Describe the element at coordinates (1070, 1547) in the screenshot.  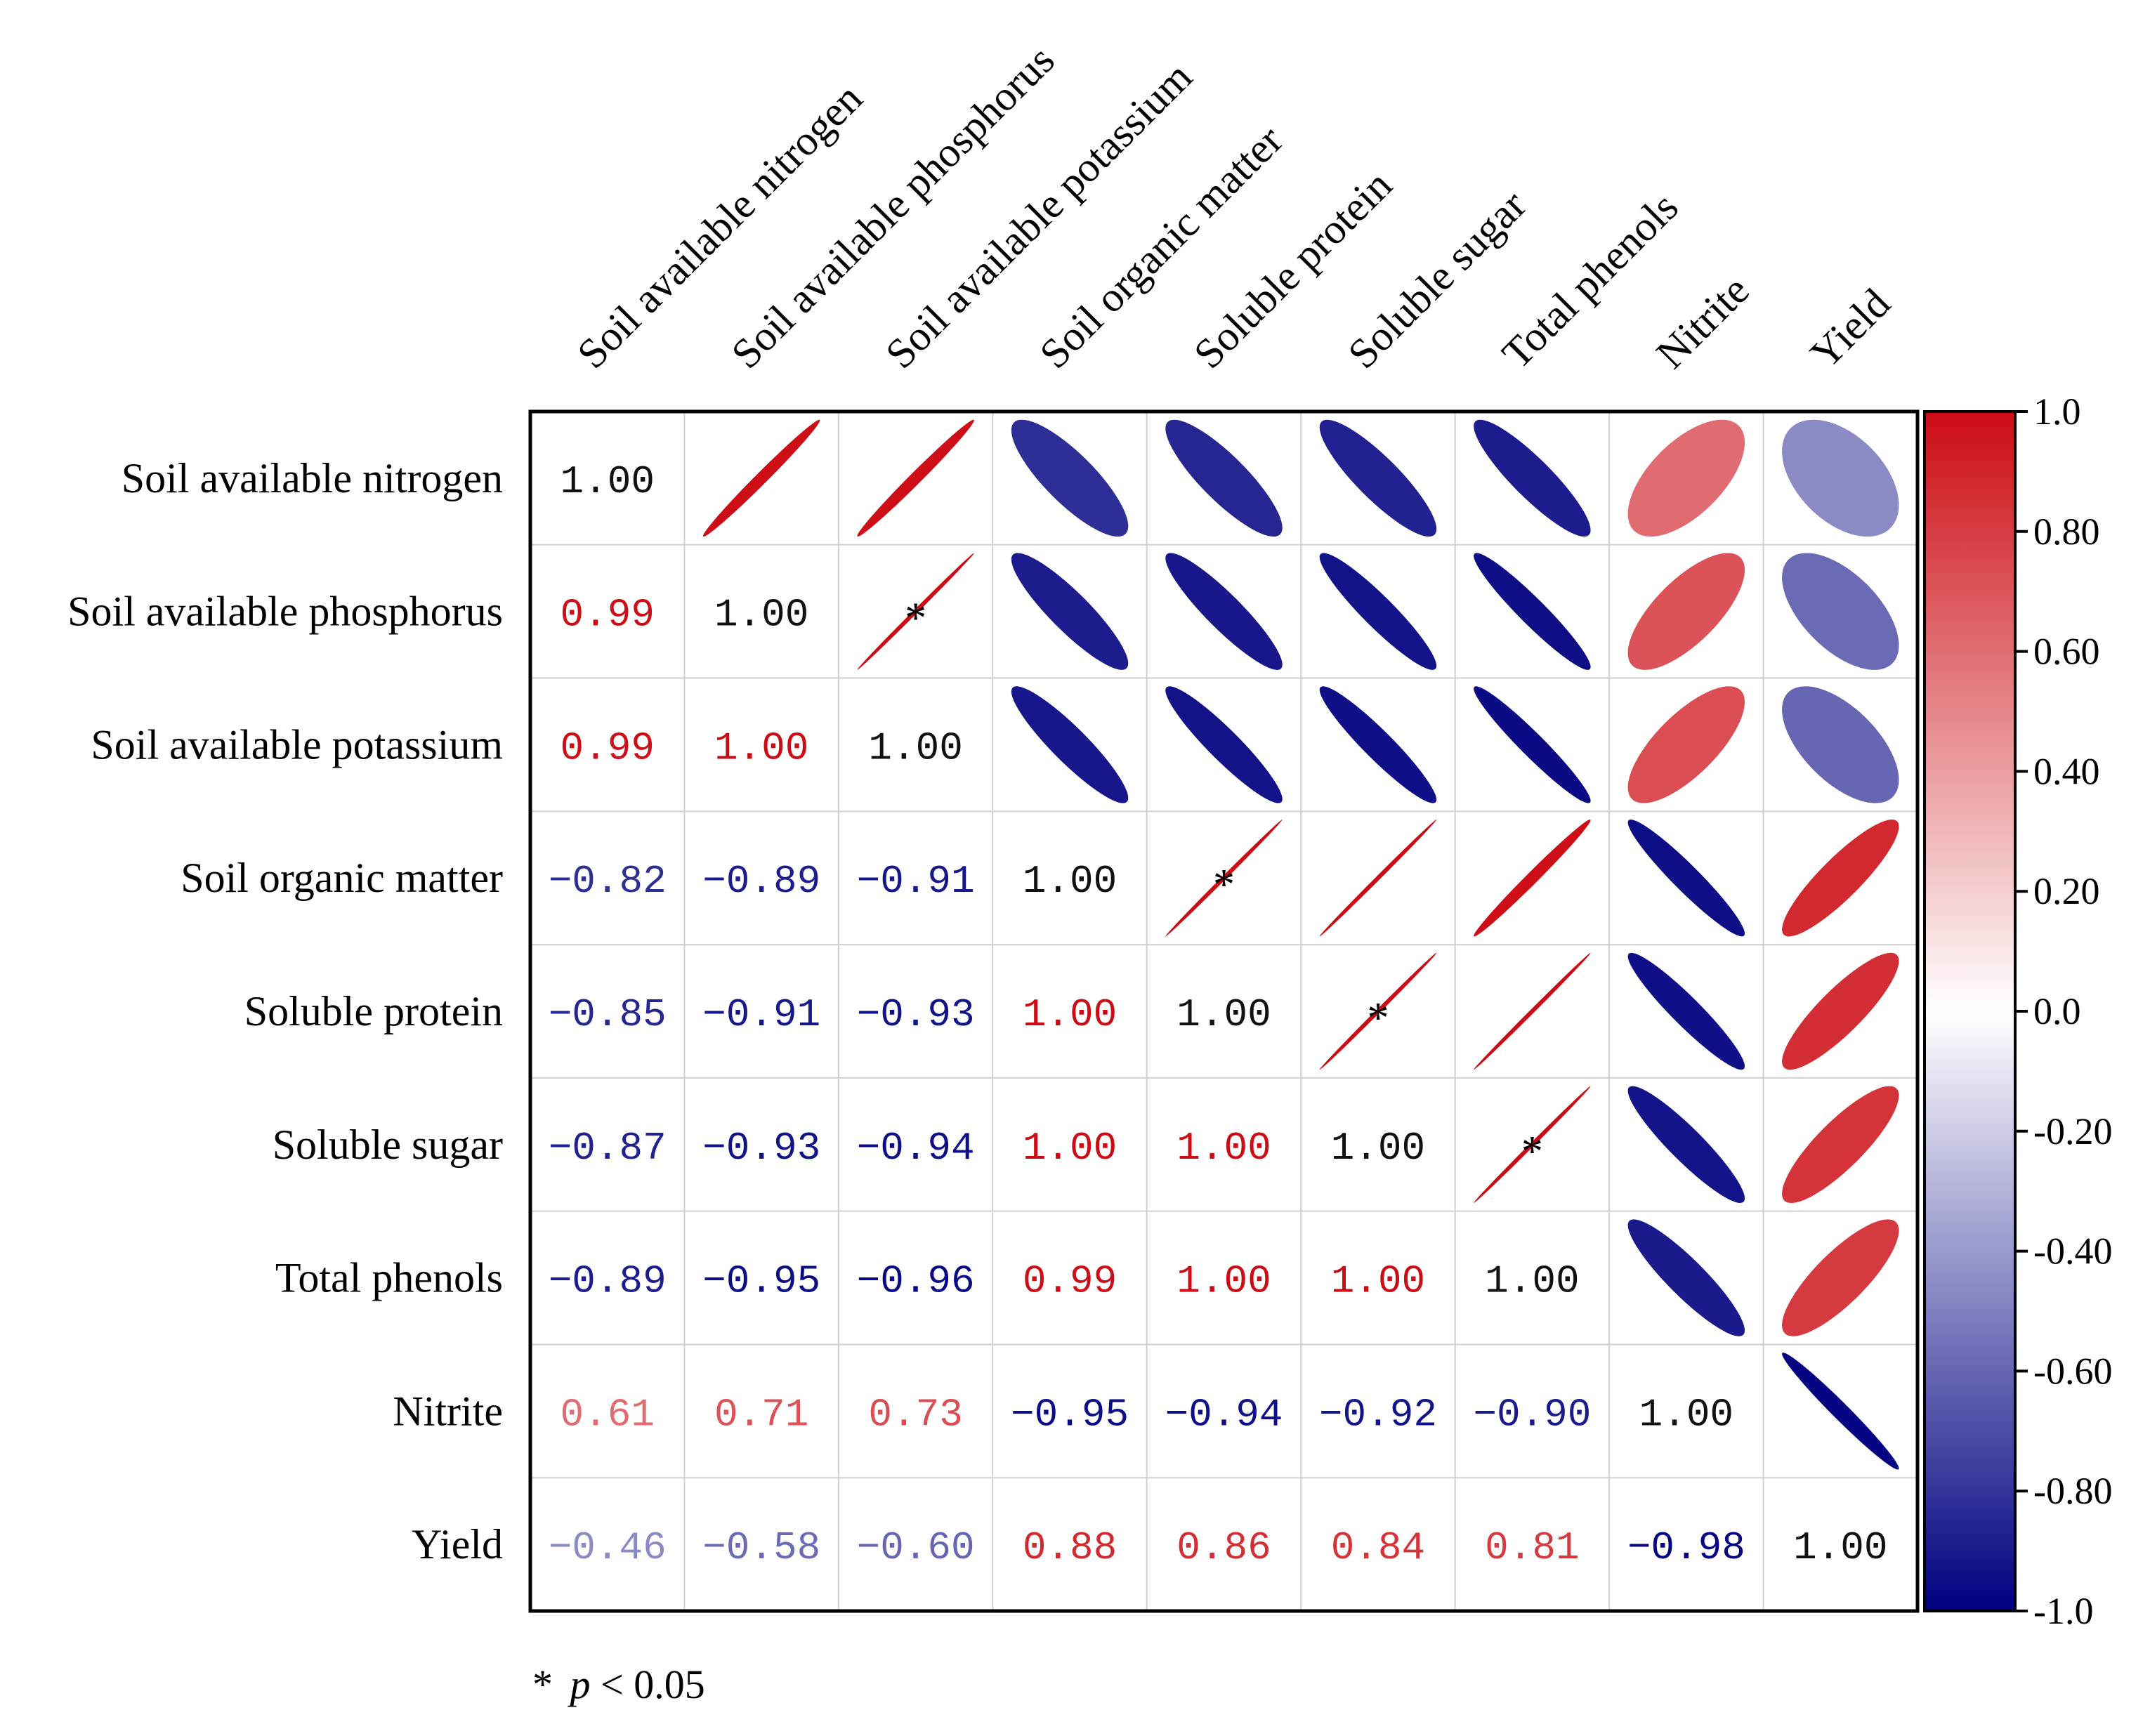
I see `correlation-value: 0.88` at that location.